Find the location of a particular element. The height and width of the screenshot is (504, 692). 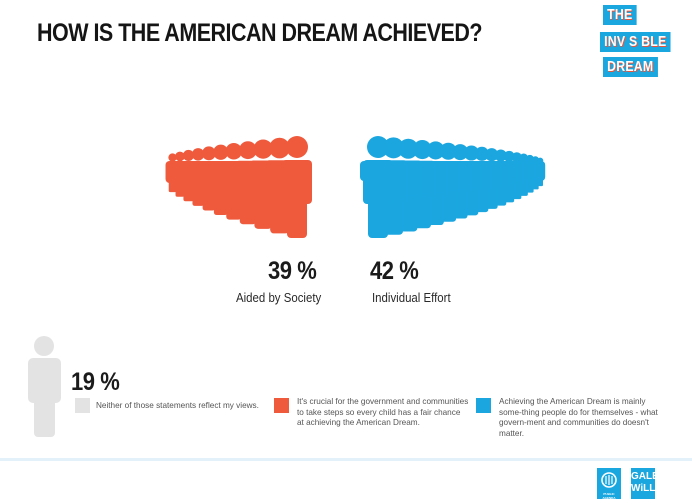

invisible-dream-logo: THE INV S BLE DREAM is located at coordinates (642, 42).